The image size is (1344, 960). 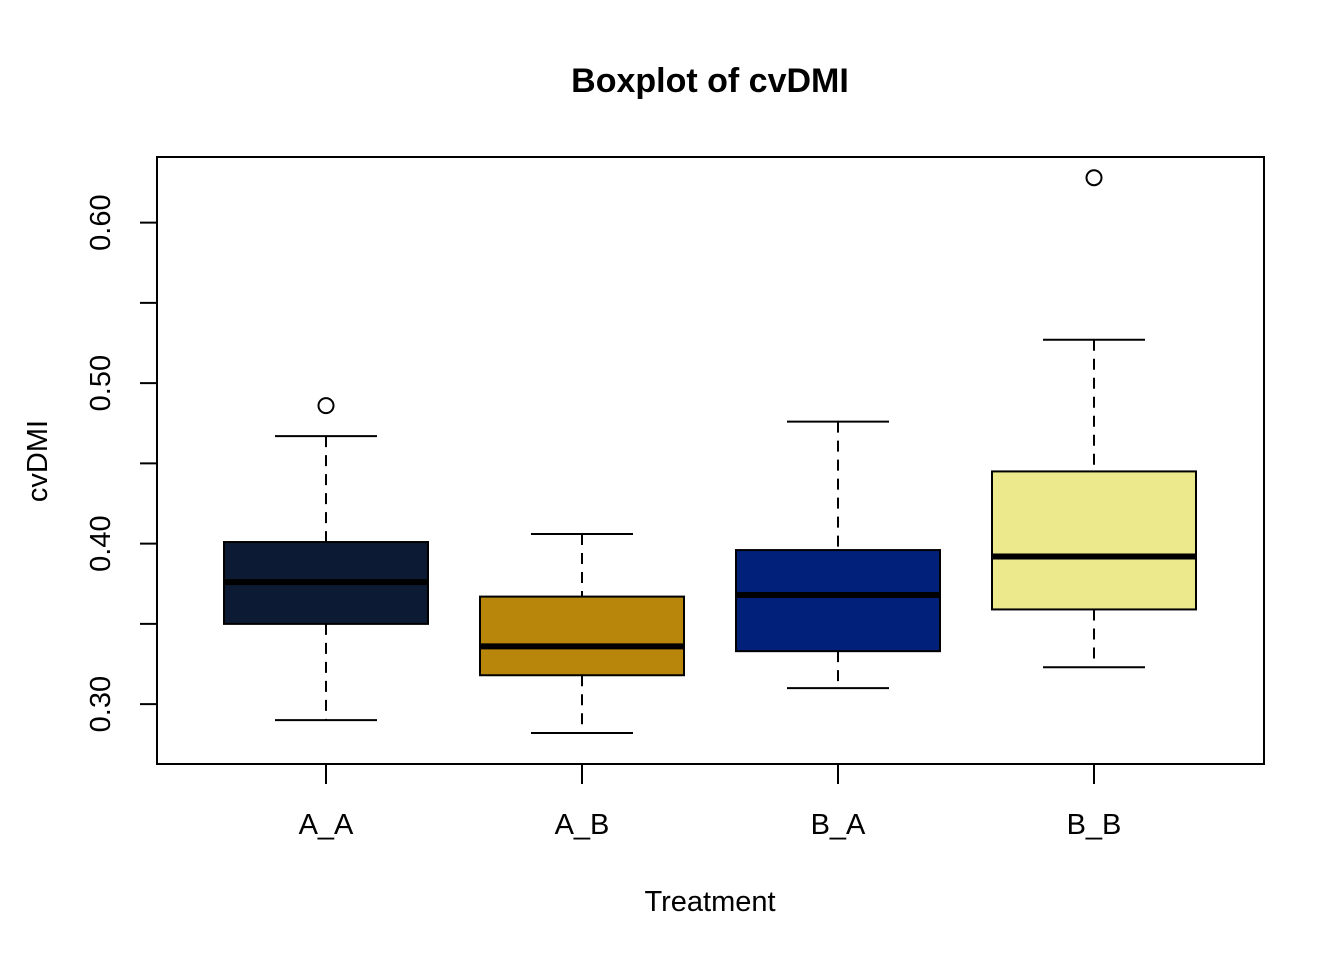 I want to click on y-axis-label: cvDMI, so click(x=38, y=461).